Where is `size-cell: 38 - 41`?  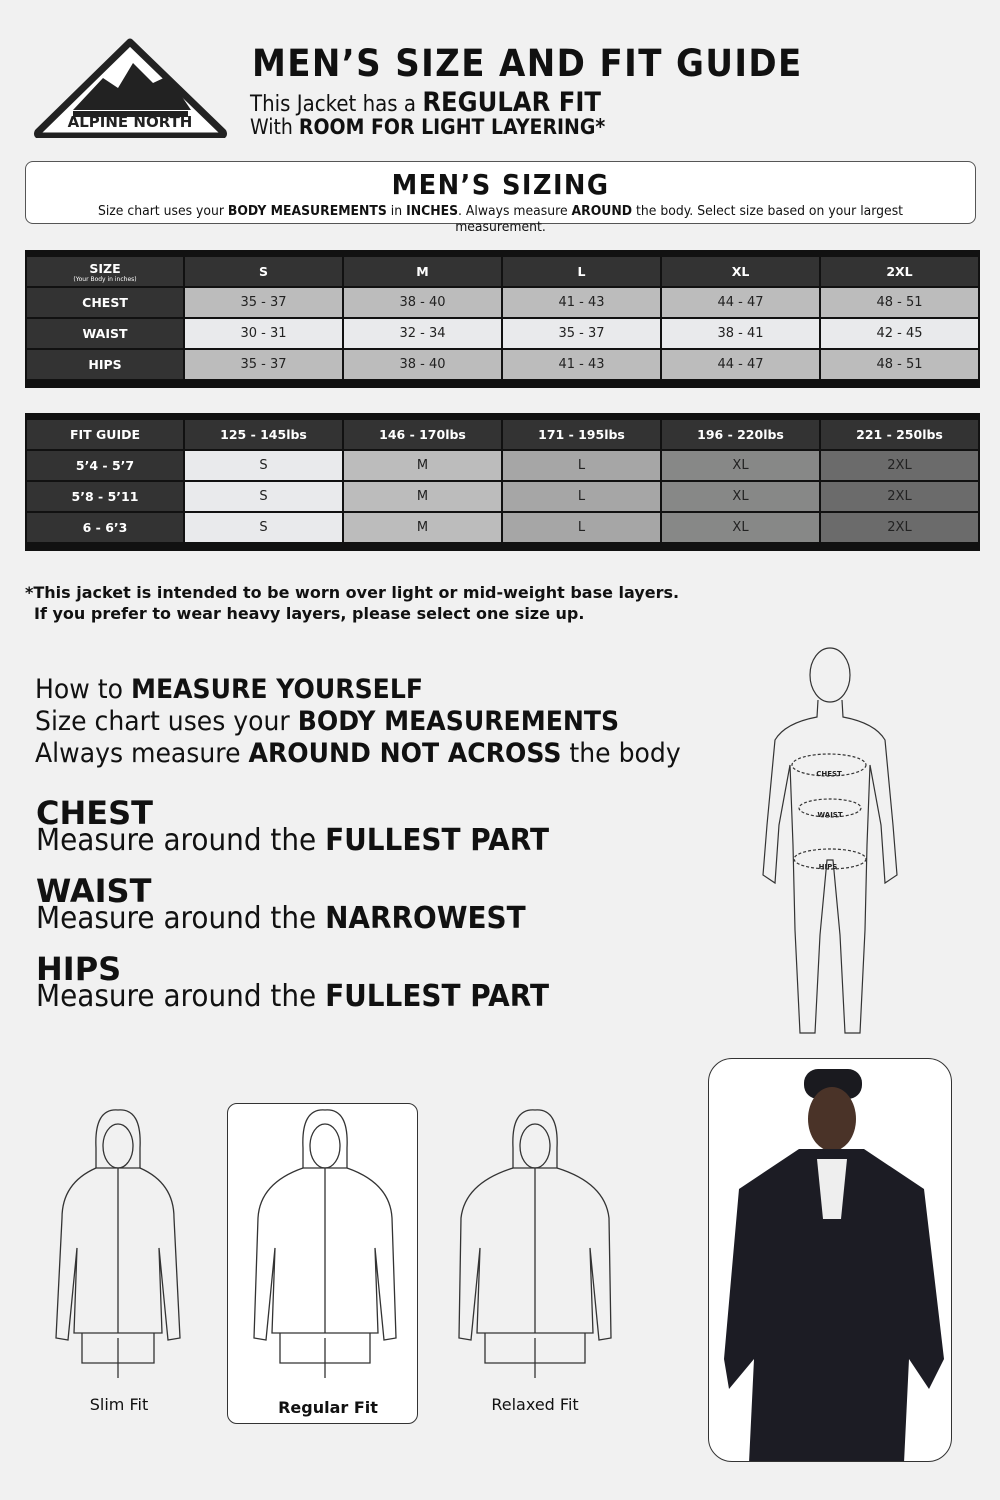
size-cell: 38 - 41 is located at coordinates (740, 333).